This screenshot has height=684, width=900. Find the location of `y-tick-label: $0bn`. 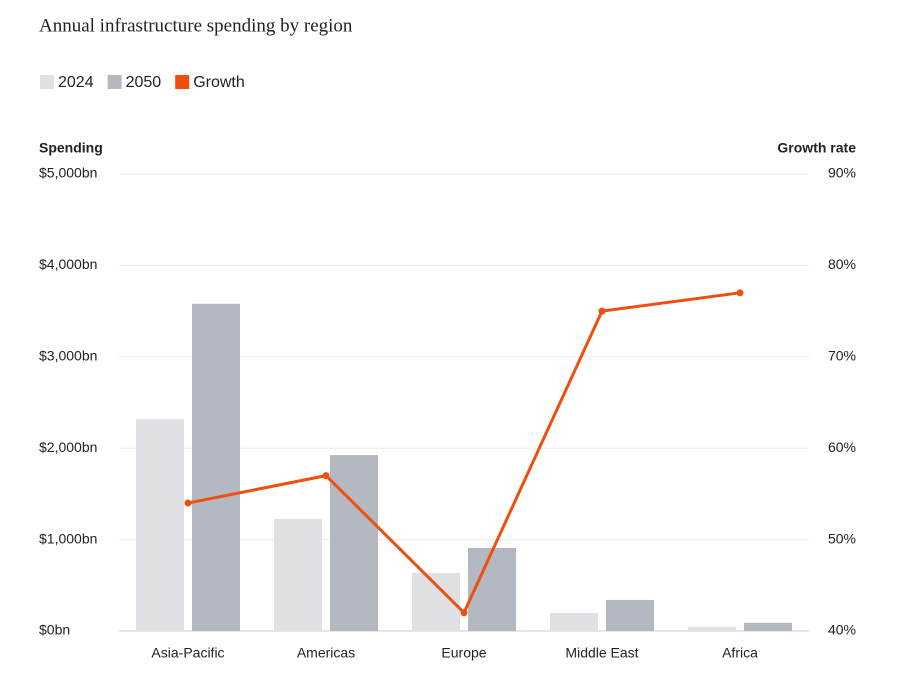

y-tick-label: $0bn is located at coordinates (54, 630).